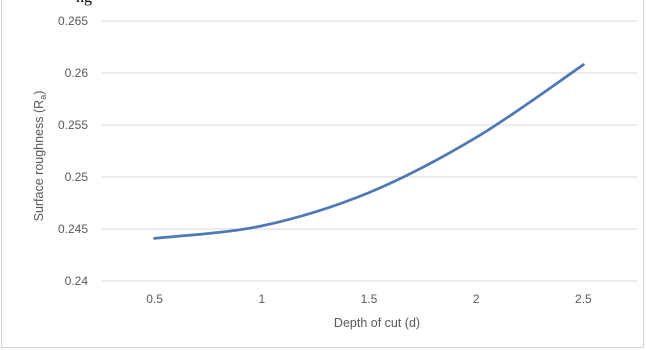 The image size is (646, 350). Describe the element at coordinates (73, 21) in the screenshot. I see `y-tick-label: 0.265` at that location.